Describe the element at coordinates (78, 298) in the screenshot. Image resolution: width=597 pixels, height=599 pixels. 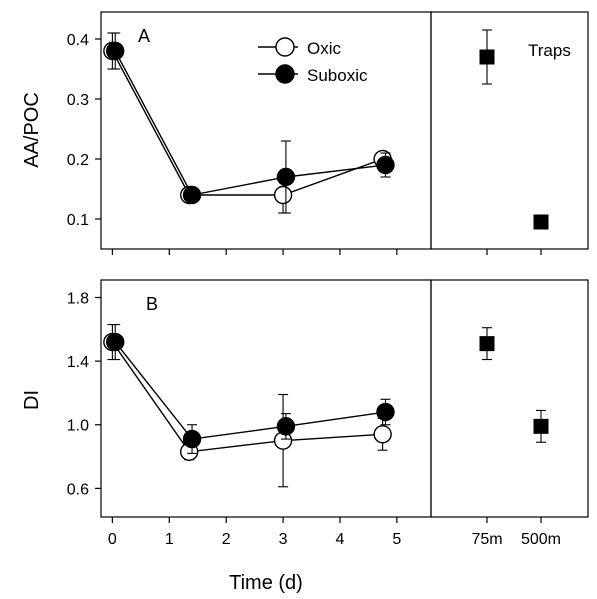
I see `panel-b-y-tick-label: 1.8` at that location.